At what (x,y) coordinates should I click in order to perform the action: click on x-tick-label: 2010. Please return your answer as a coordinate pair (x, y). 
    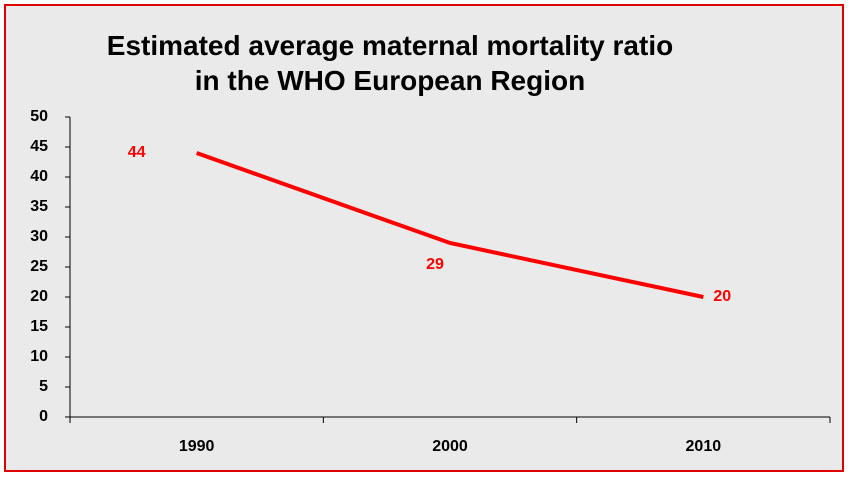
    Looking at the image, I should click on (704, 446).